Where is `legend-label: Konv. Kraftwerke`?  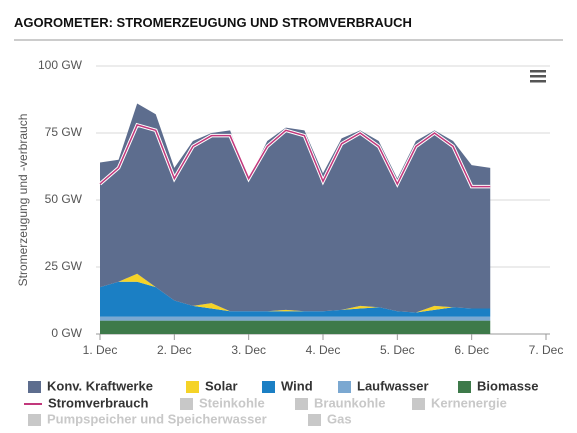 legend-label: Konv. Kraftwerke is located at coordinates (100, 385).